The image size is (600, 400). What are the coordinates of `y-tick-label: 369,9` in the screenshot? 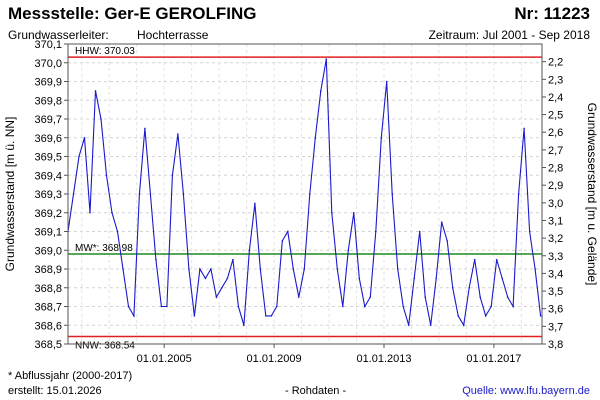 It's located at (48, 83).